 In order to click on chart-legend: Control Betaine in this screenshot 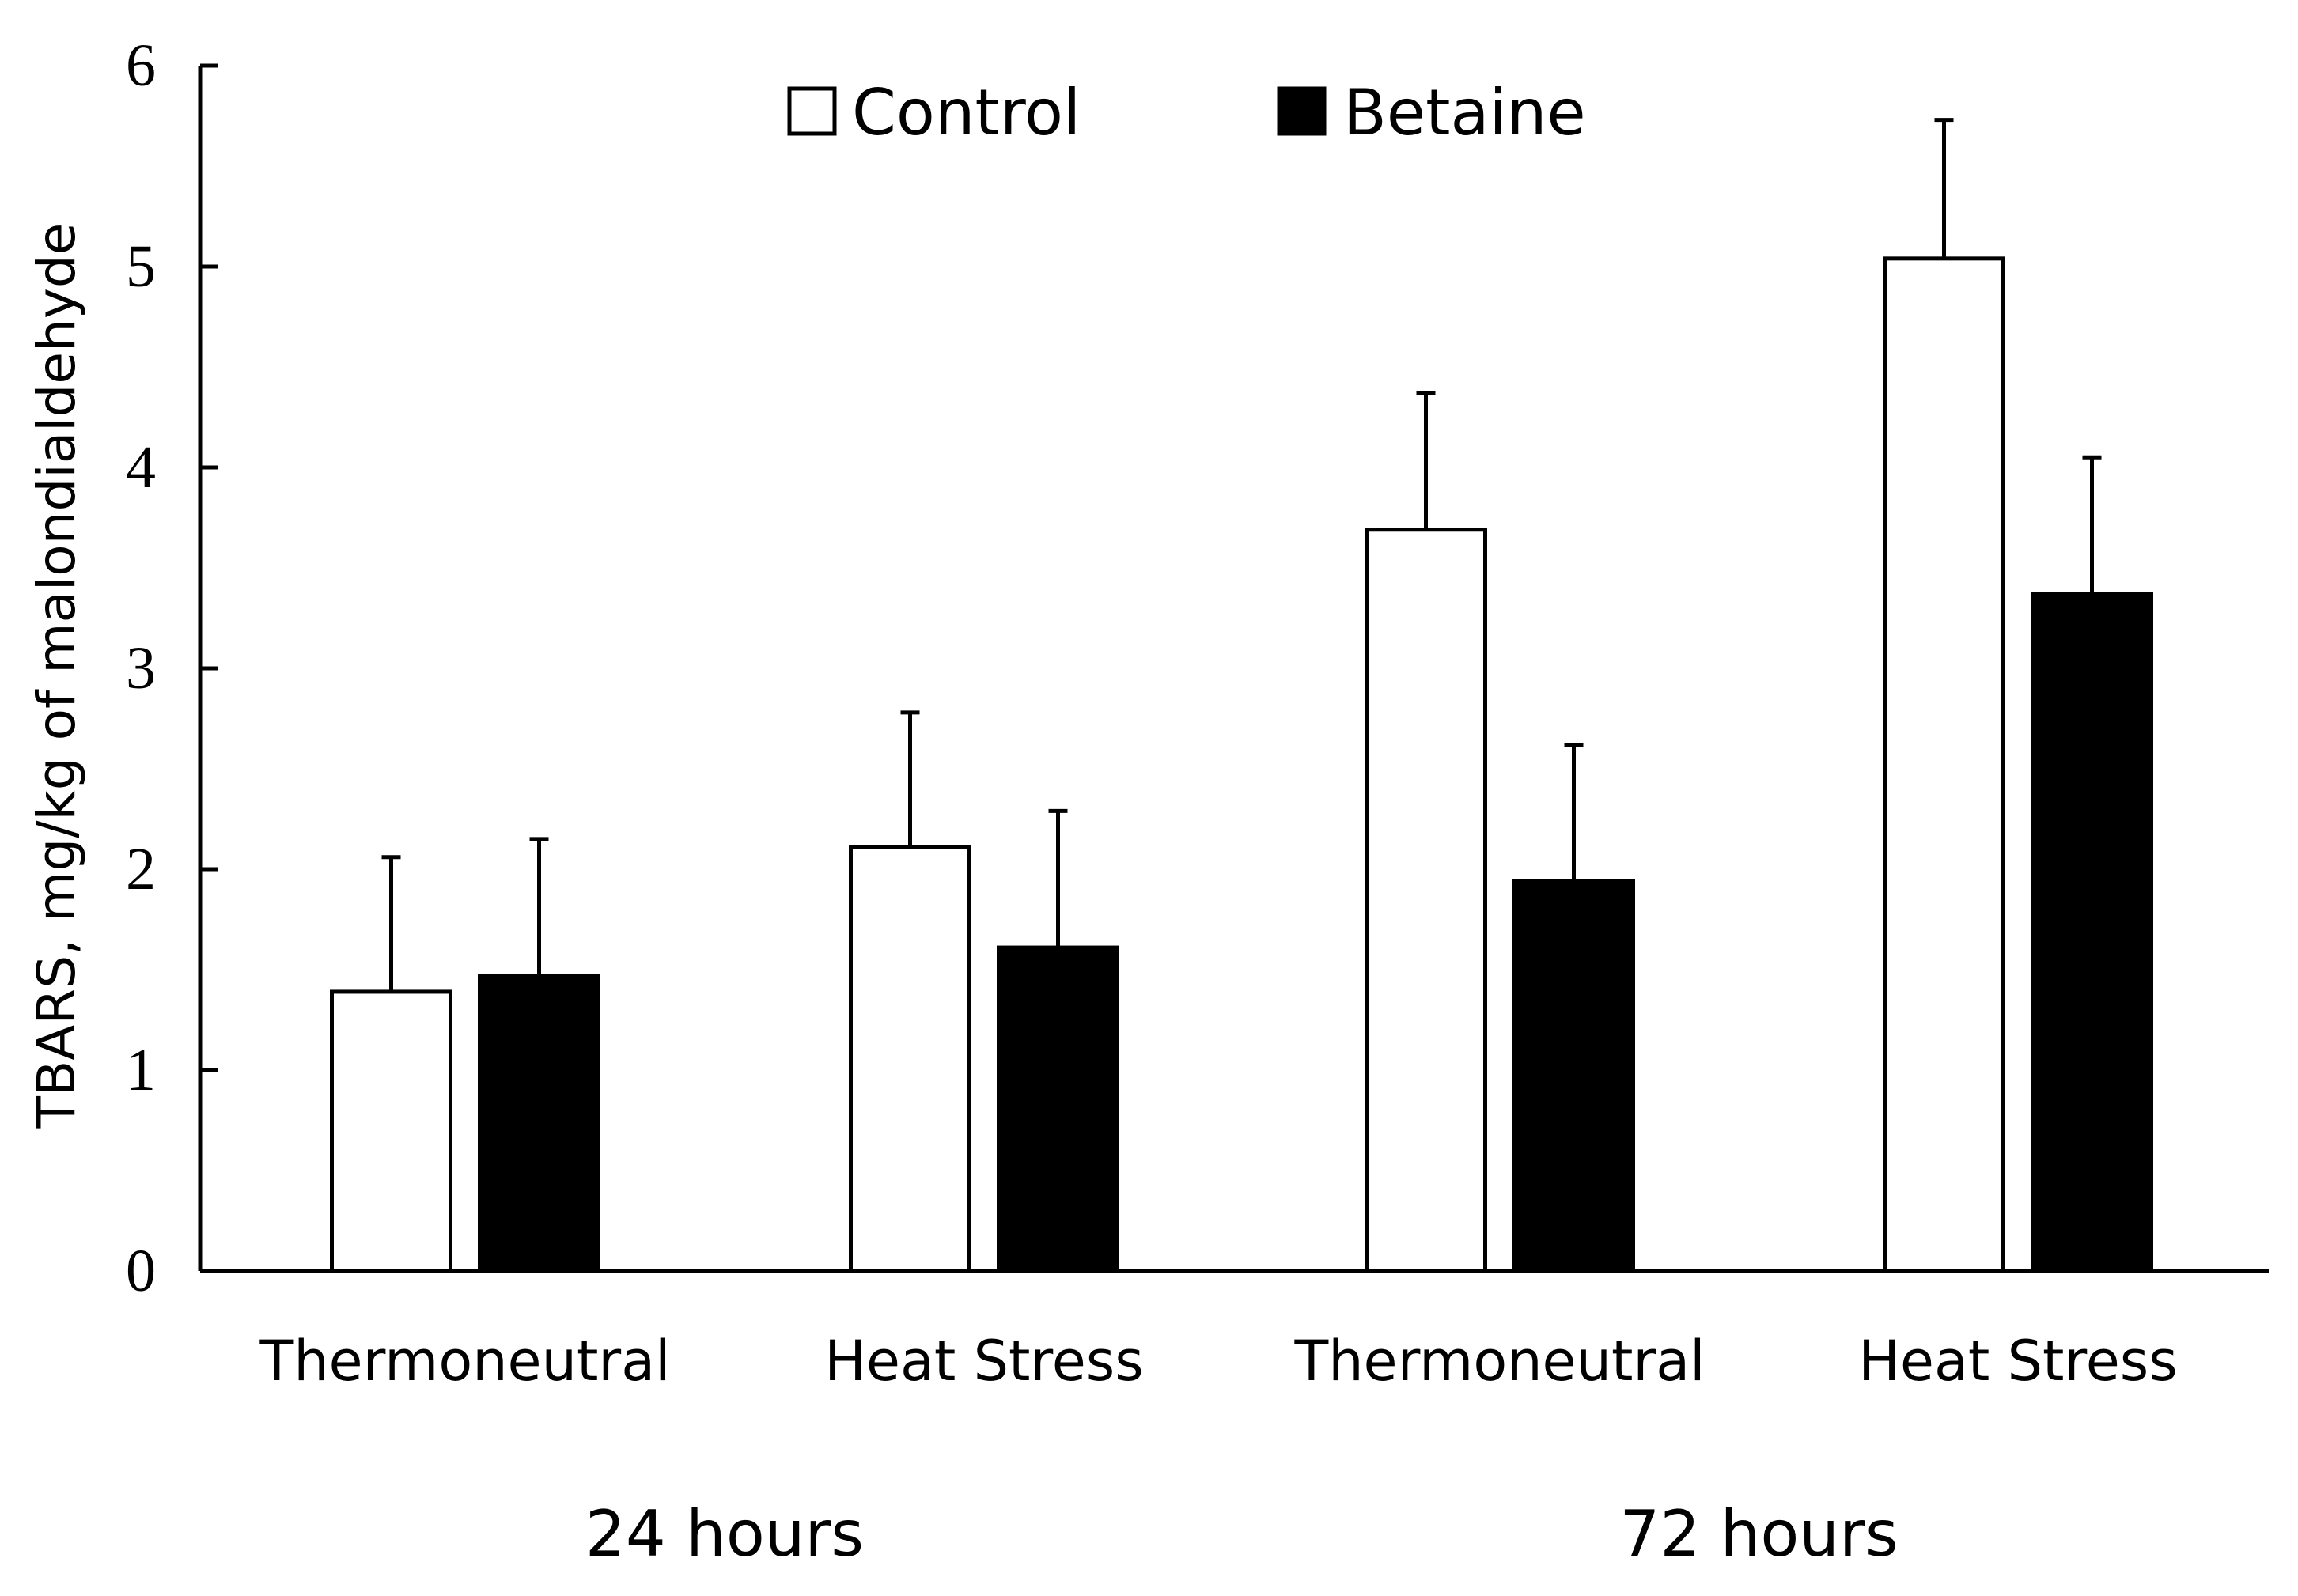, I will do `click(1186, 112)`.